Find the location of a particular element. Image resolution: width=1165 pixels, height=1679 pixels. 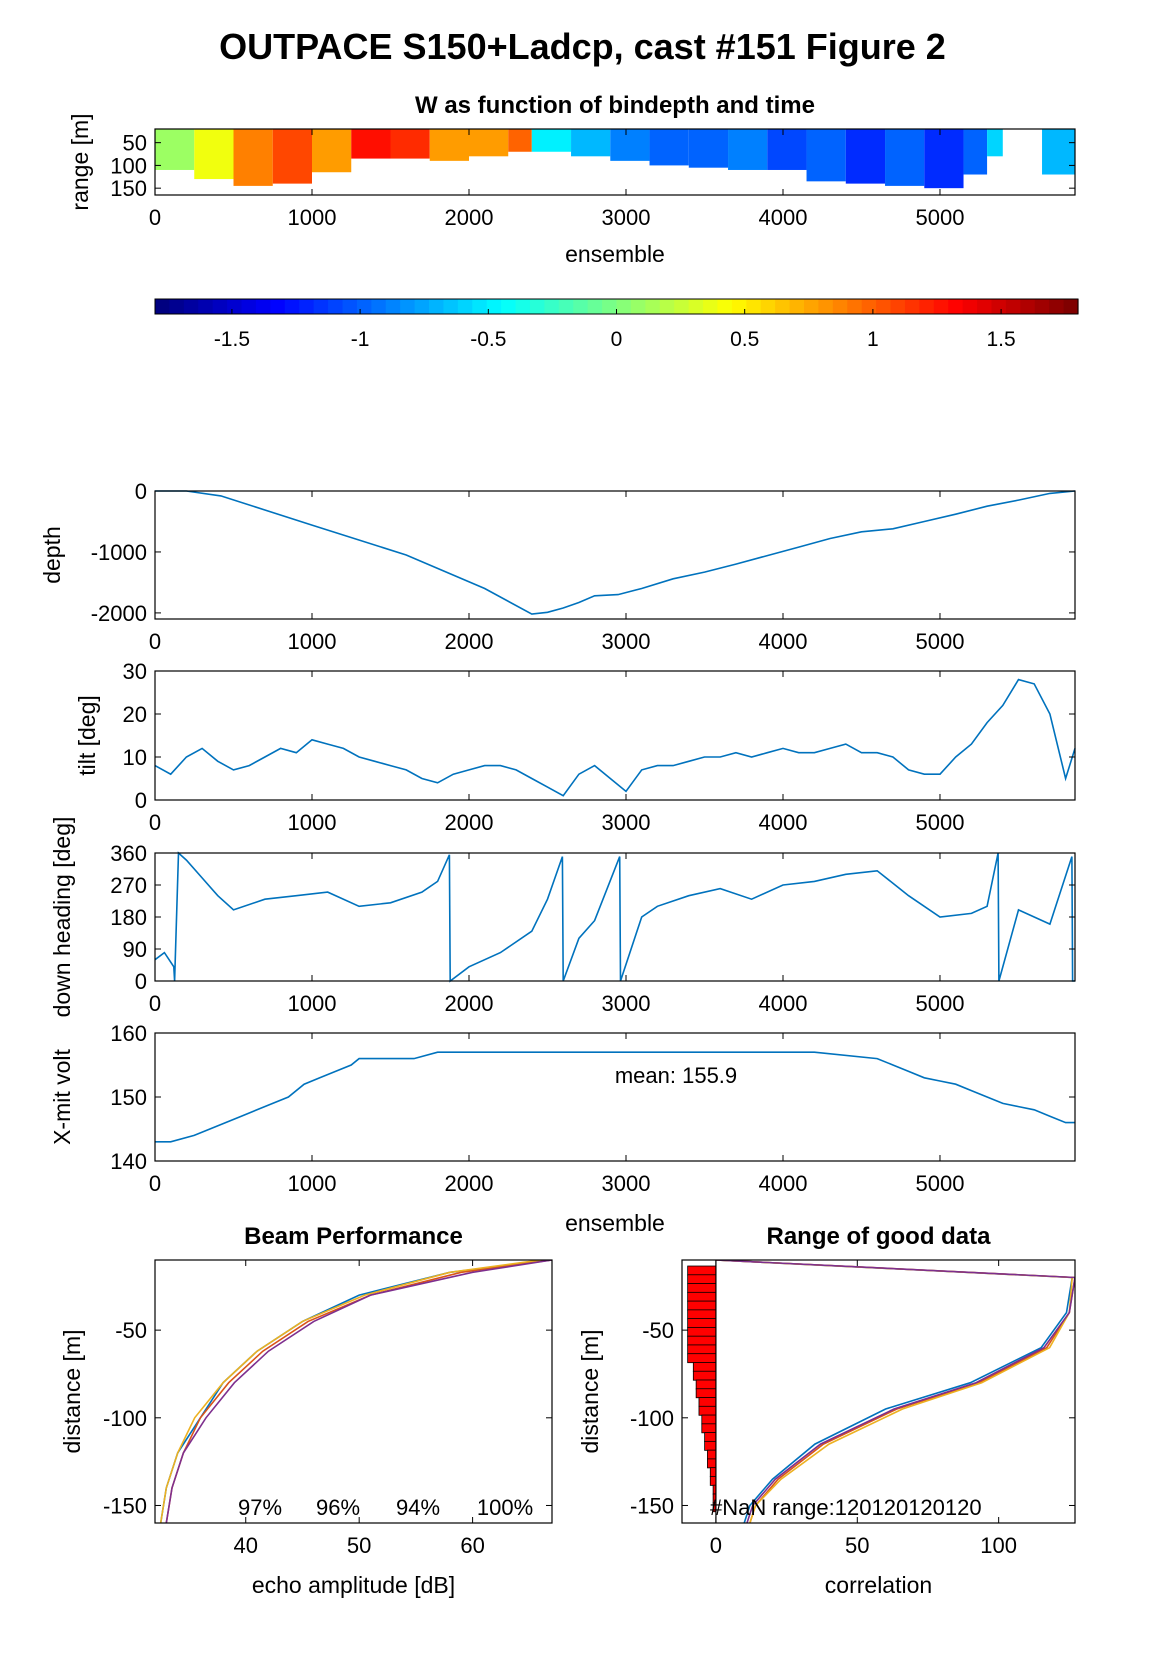

depth_panel-ytick-label: 0 is located at coordinates (141, 491).